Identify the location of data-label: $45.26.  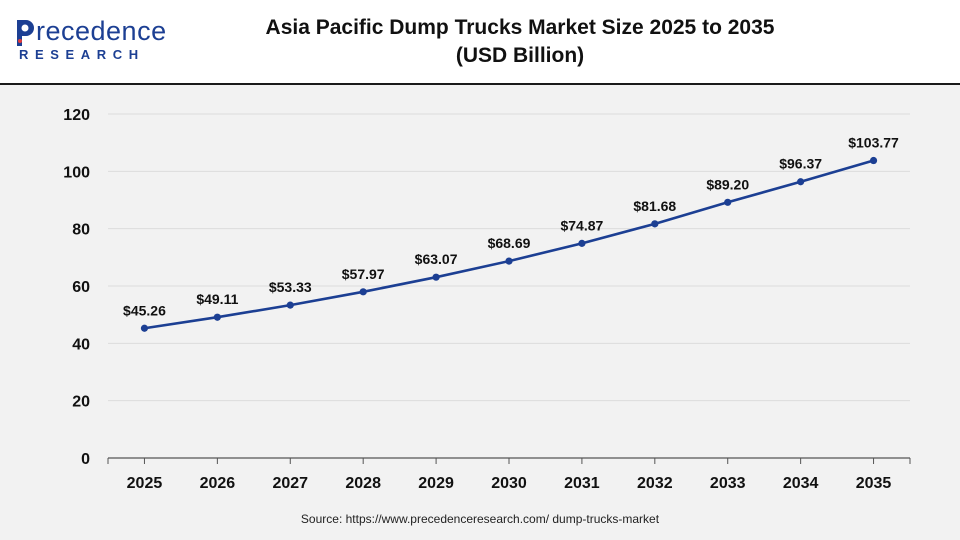
(144, 310).